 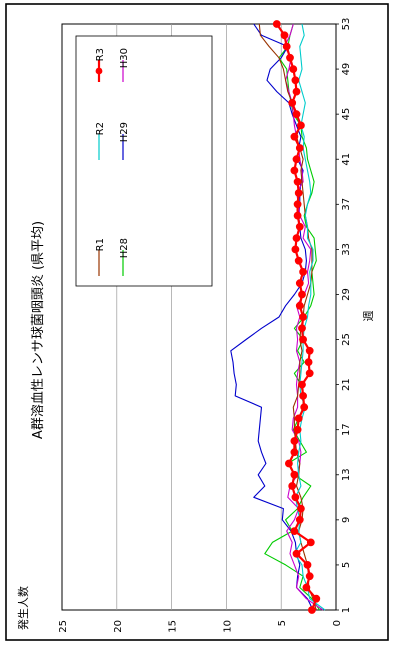 I want to click on y-tick-label: 5, so click(x=282, y=623).